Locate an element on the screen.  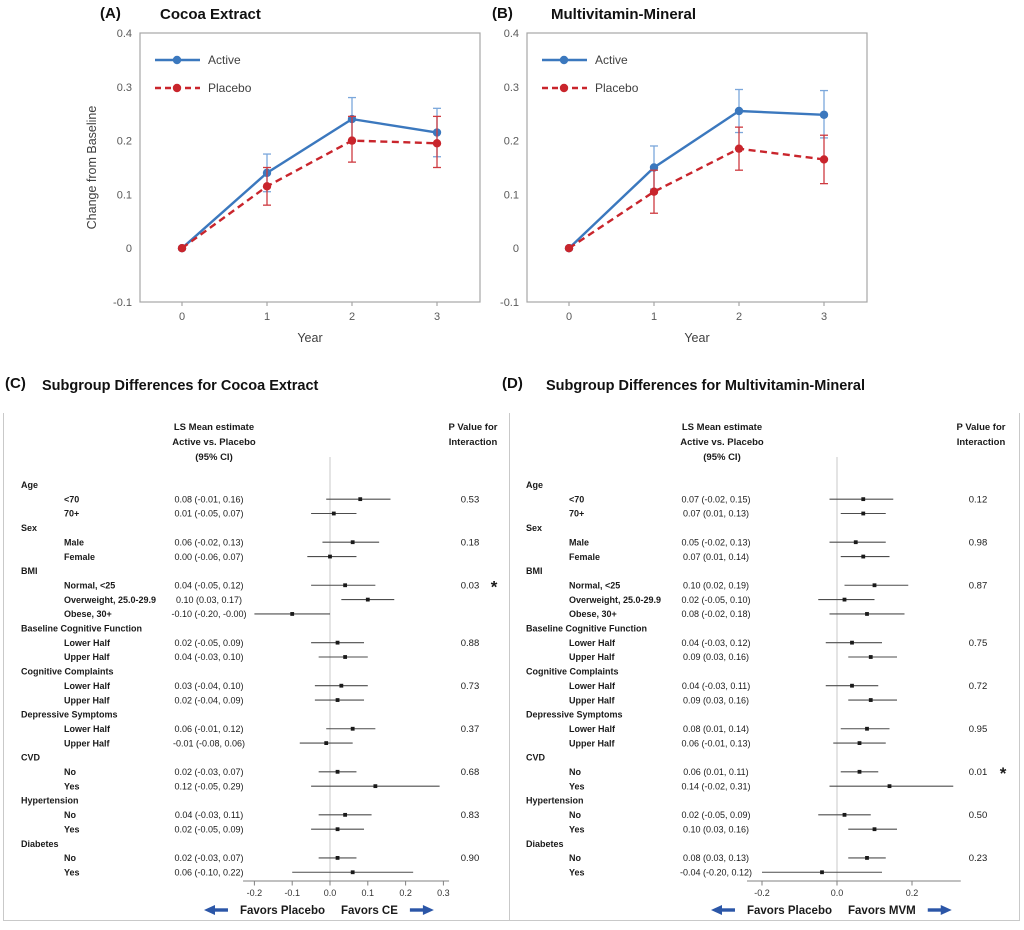
svg-text: 70+ is located at coordinates (71, 514).